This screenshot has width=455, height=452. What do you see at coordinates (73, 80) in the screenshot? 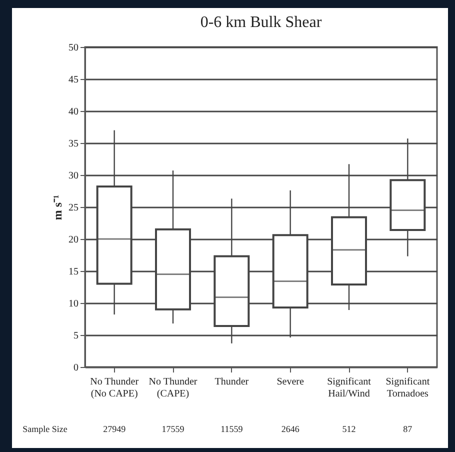
I see `y-tick-label: 45` at bounding box center [73, 80].